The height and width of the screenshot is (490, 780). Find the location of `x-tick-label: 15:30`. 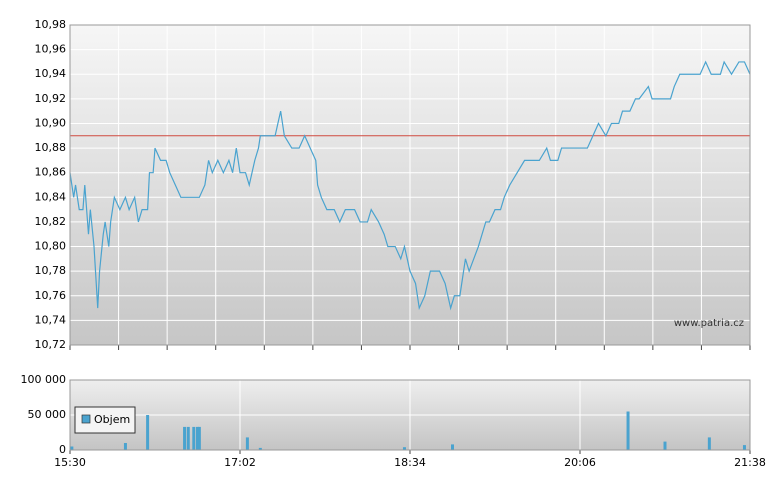

x-tick-label: 15:30 is located at coordinates (70, 462).